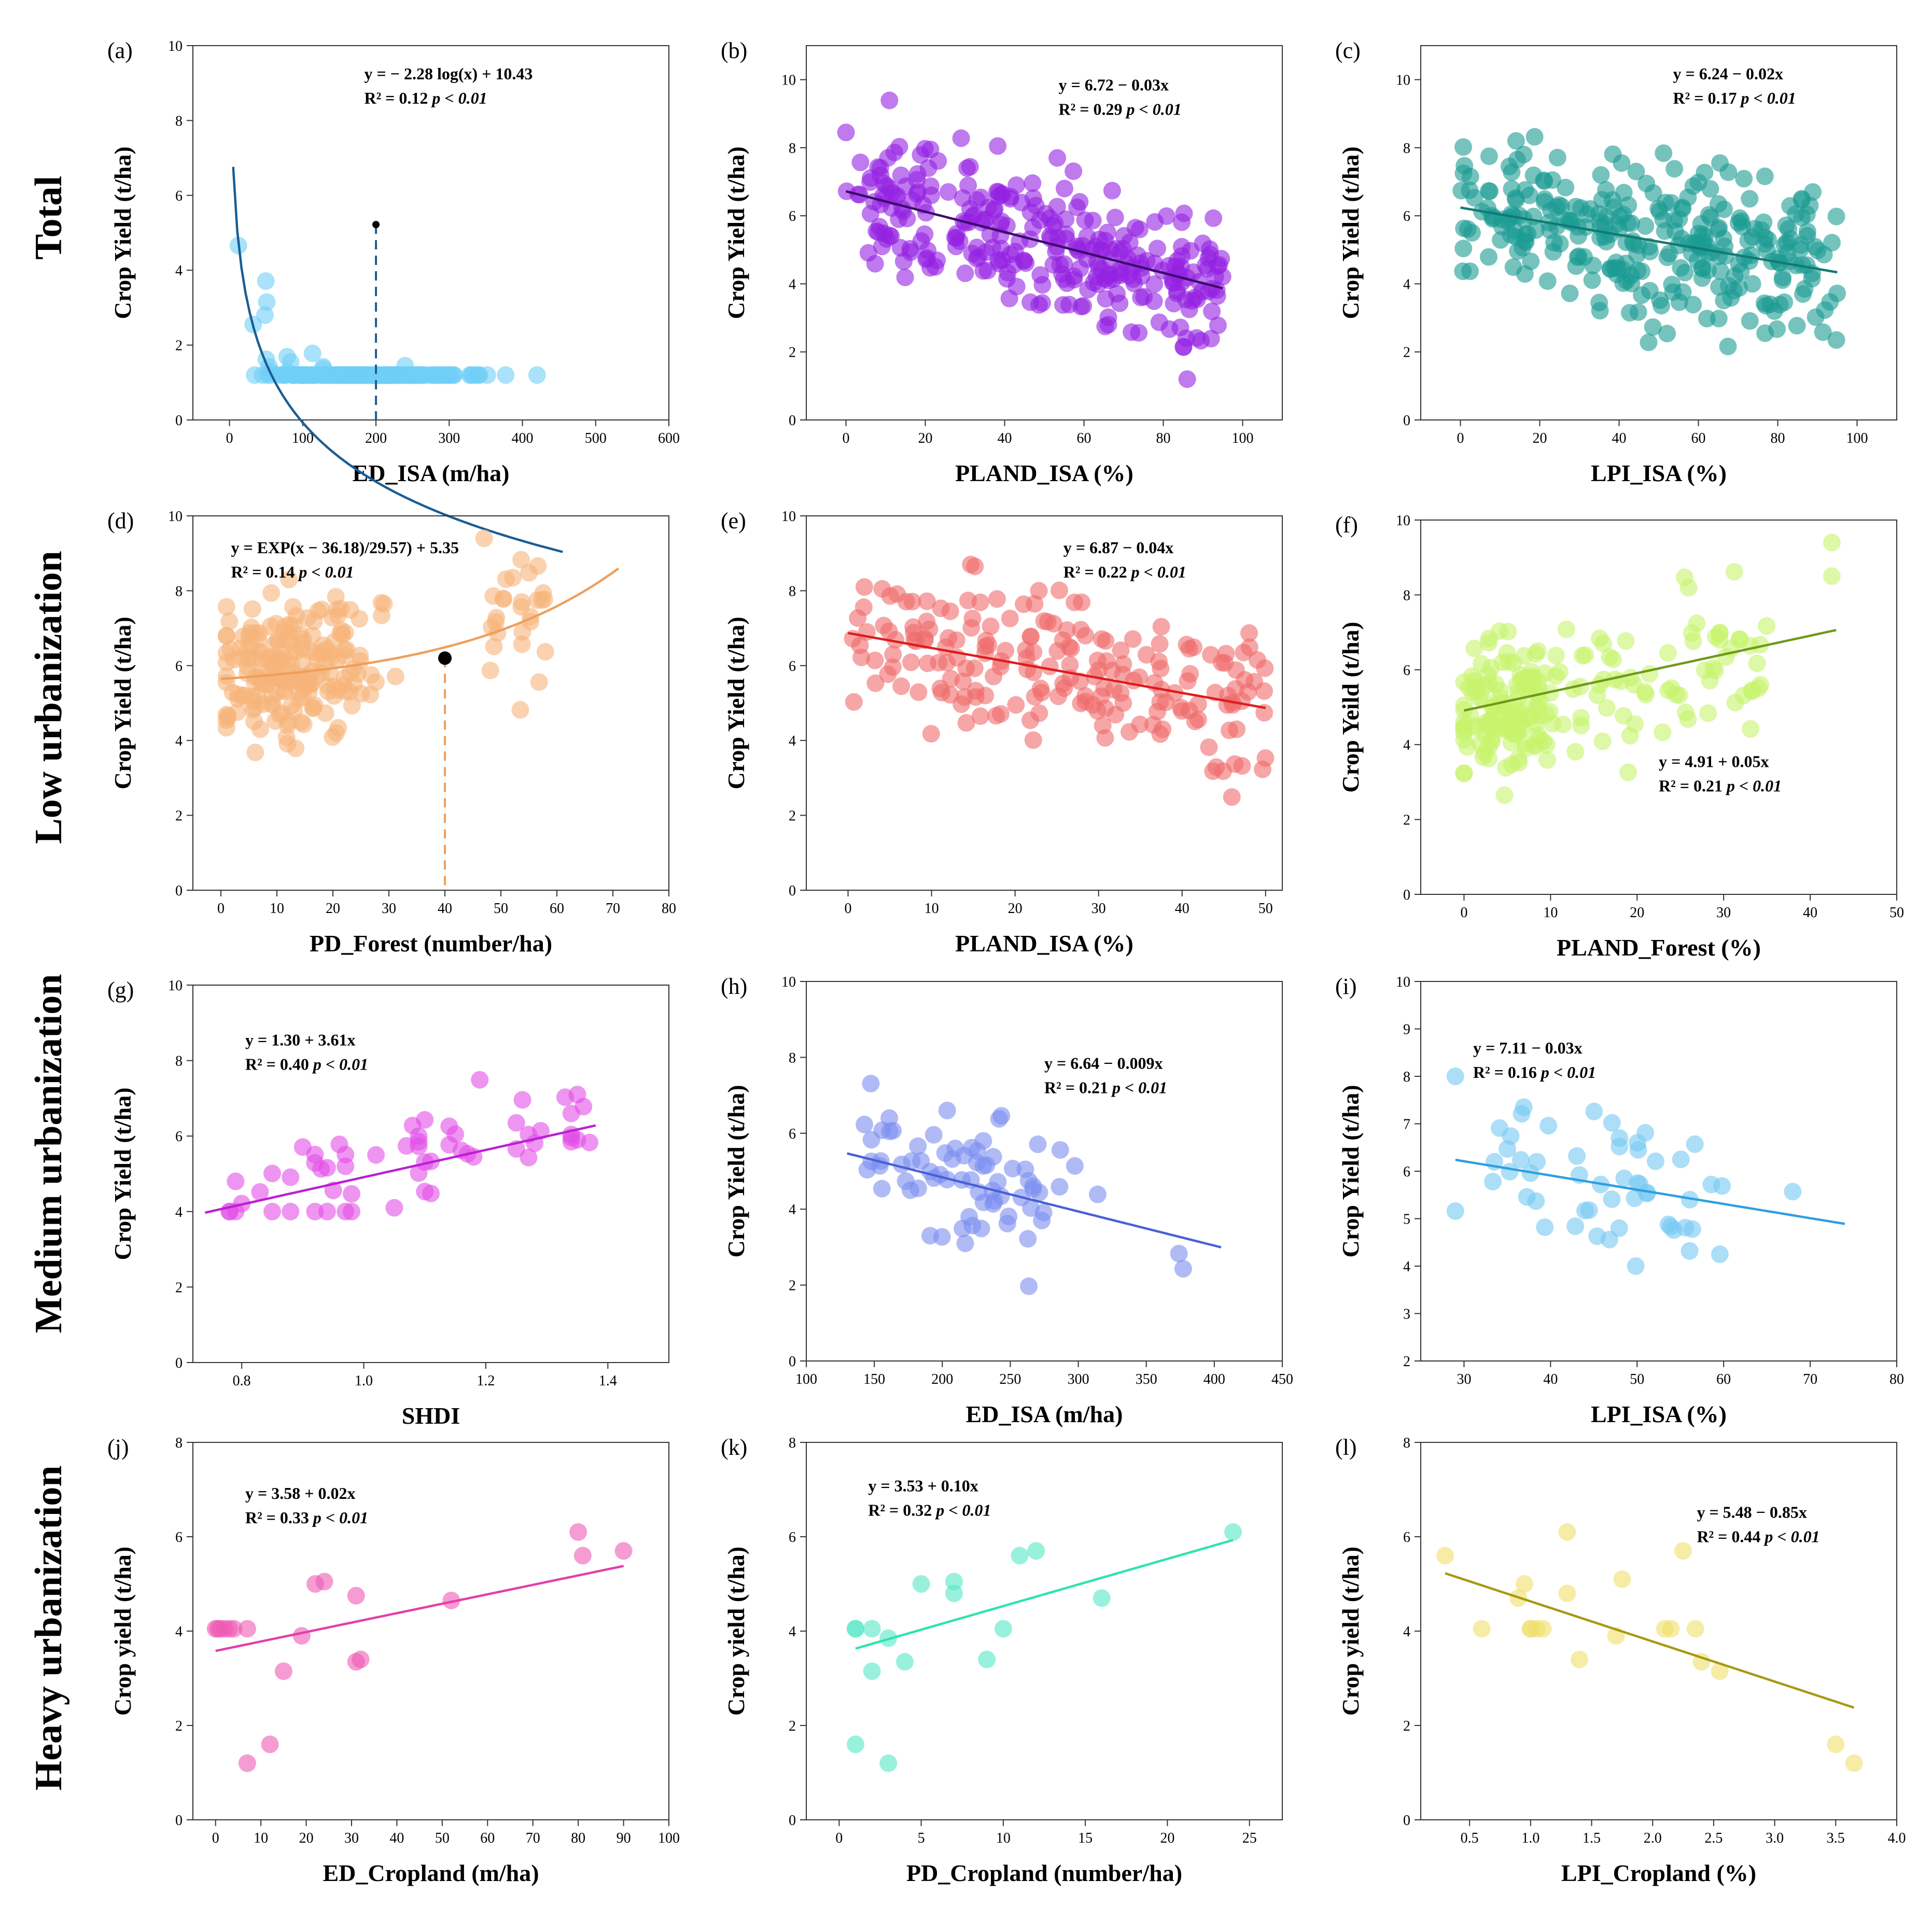  Describe the element at coordinates (48, 1154) in the screenshot. I see `row-label-medium: Medium urbanization` at that location.